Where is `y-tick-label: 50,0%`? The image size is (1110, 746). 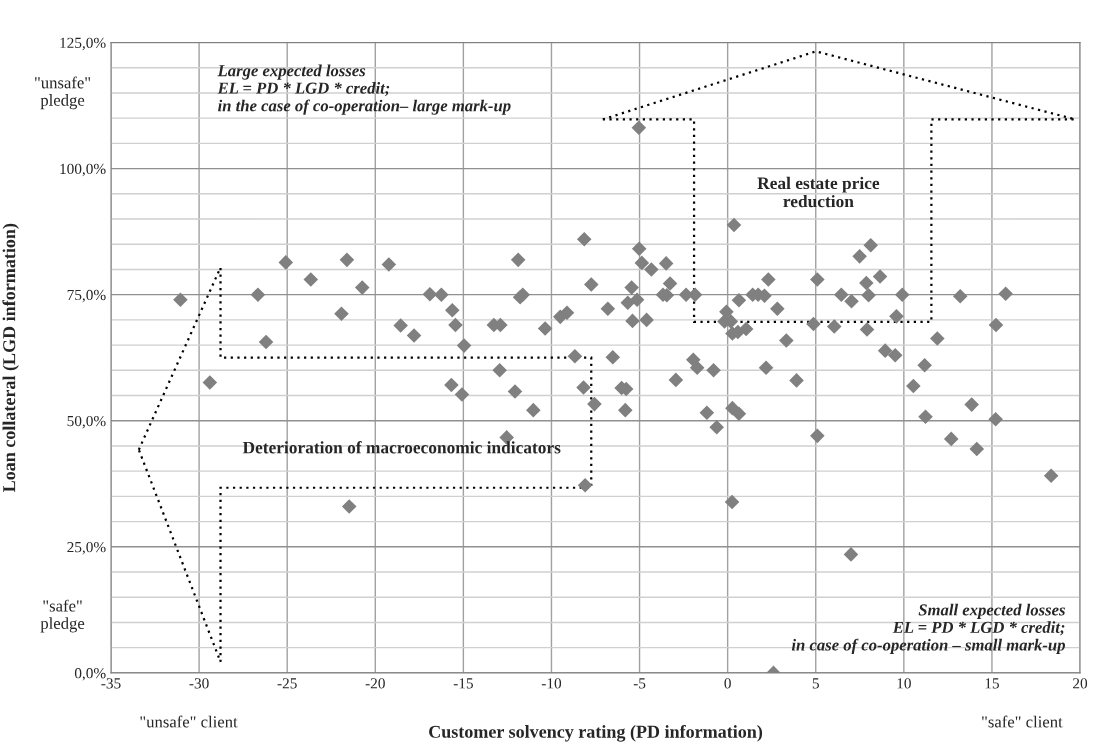
y-tick-label: 50,0% is located at coordinates (86, 422).